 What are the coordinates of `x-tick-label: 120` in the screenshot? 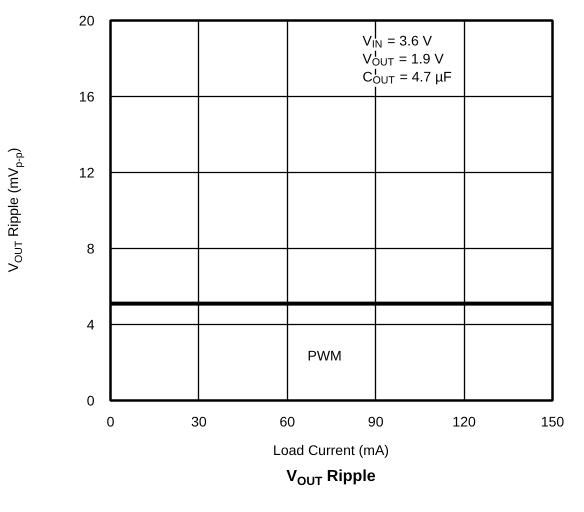 It's located at (464, 422).